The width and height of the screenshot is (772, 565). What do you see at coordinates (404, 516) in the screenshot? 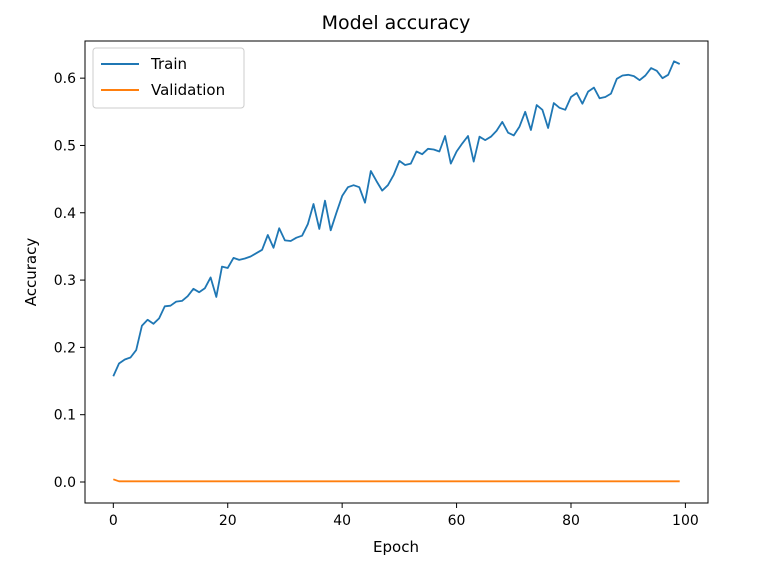
I see `x-axis: 0 20 40 60 80 100` at bounding box center [404, 516].